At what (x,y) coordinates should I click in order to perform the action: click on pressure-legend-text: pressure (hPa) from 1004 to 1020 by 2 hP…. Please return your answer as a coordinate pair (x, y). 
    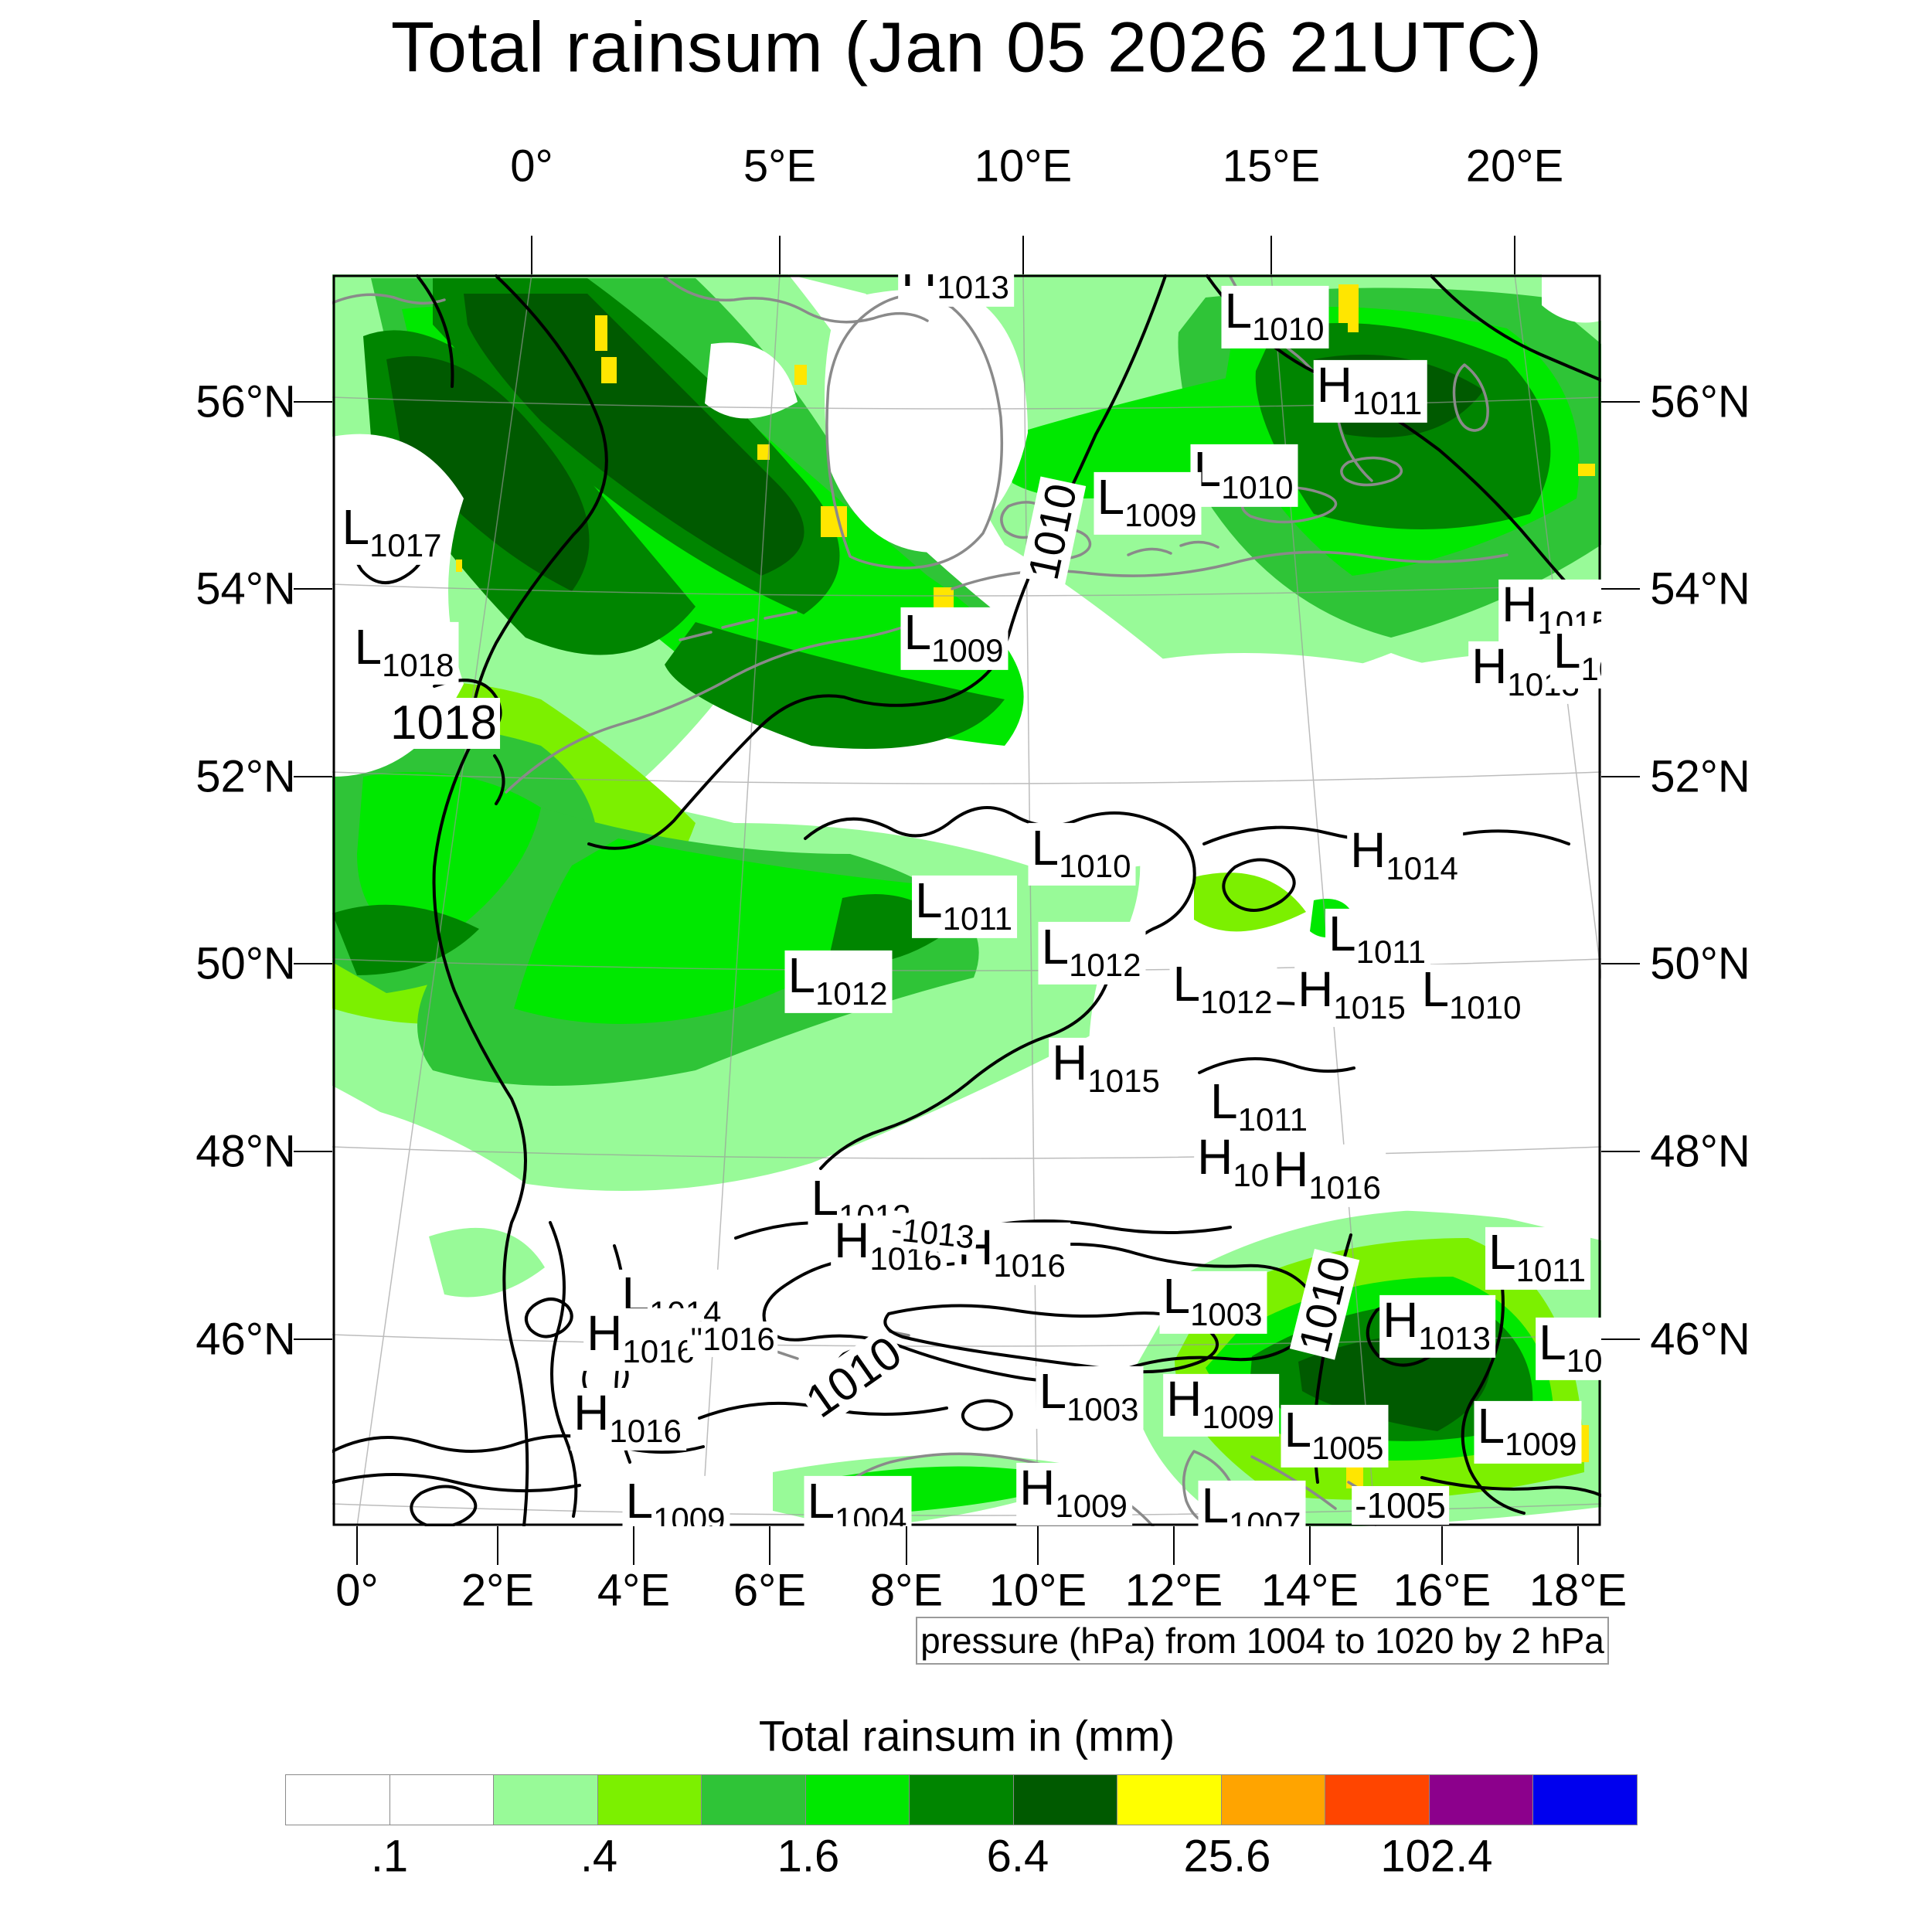
    Looking at the image, I should click on (1262, 1641).